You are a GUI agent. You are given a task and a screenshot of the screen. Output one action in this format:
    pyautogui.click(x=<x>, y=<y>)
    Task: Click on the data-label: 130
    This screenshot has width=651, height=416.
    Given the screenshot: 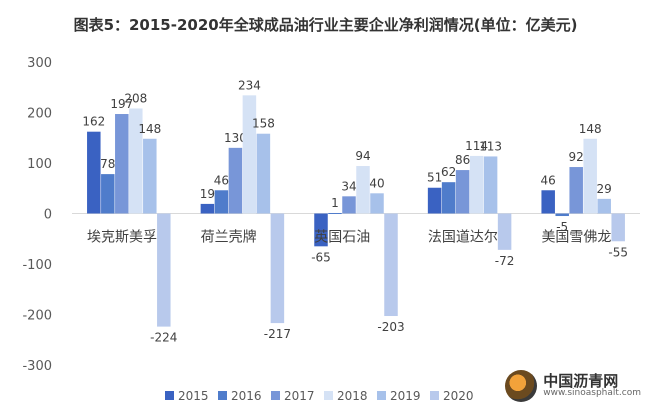 What is the action you would take?
    pyautogui.click(x=235, y=138)
    